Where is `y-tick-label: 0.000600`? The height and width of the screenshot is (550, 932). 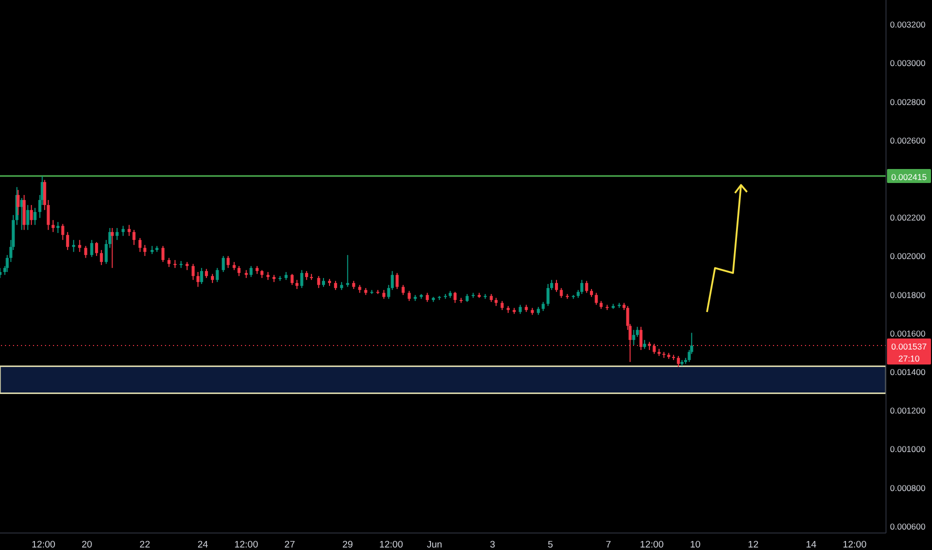 y-tick-label: 0.000600 is located at coordinates (908, 526).